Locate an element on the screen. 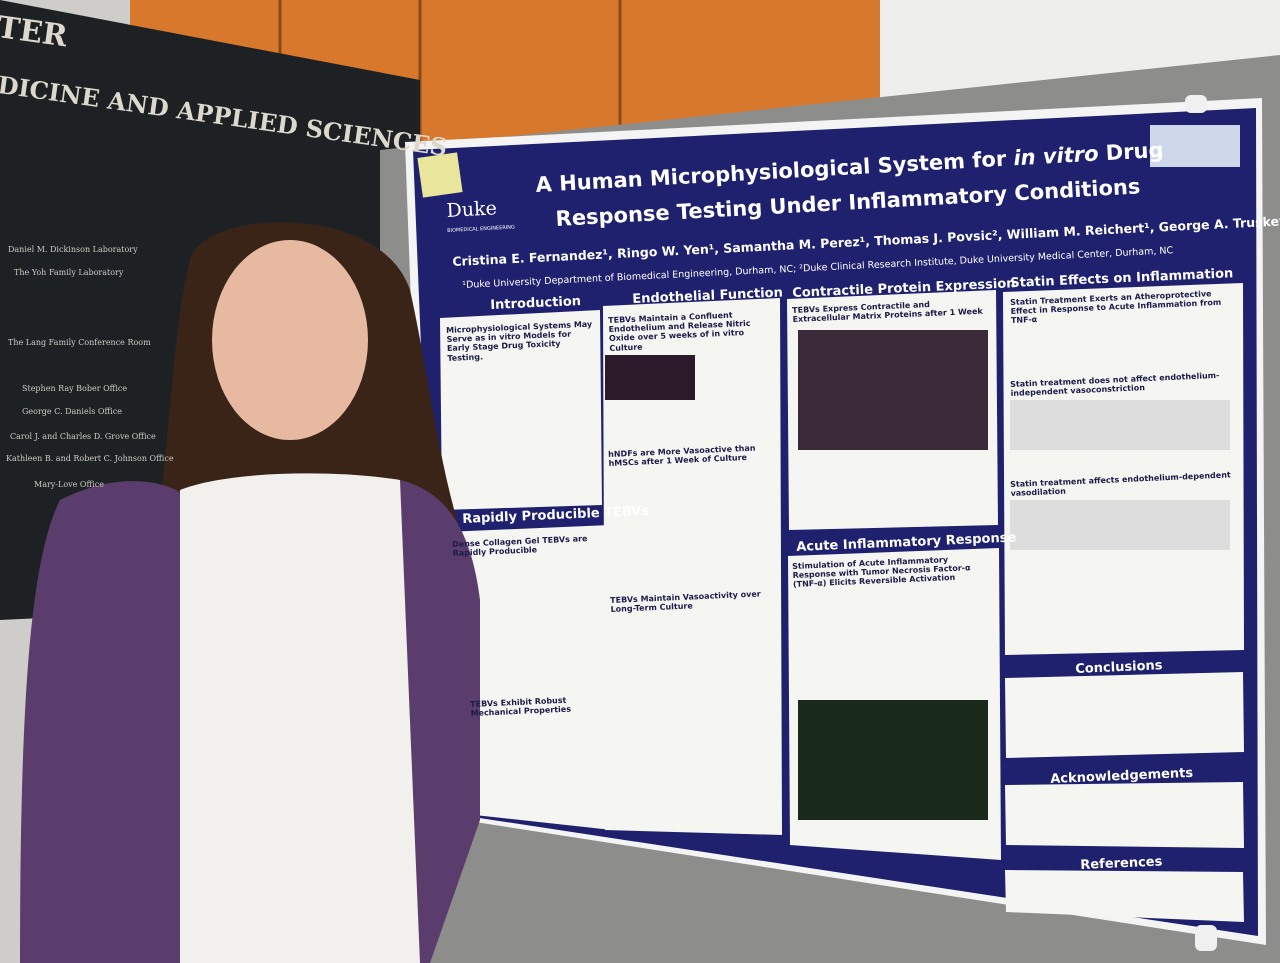  cardigan-left is located at coordinates (110, 722).